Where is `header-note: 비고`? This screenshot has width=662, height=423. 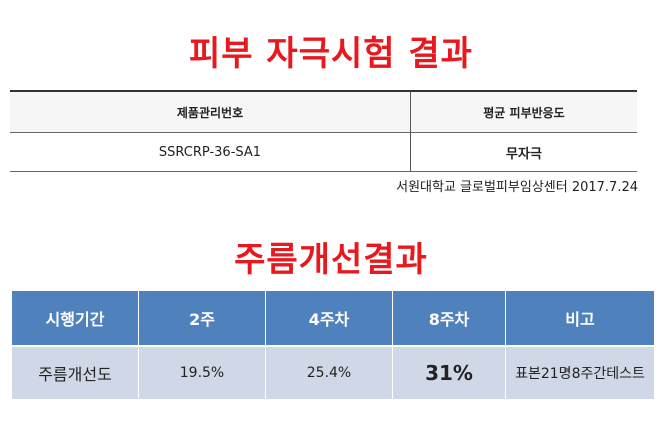
header-note: 비고 is located at coordinates (579, 319).